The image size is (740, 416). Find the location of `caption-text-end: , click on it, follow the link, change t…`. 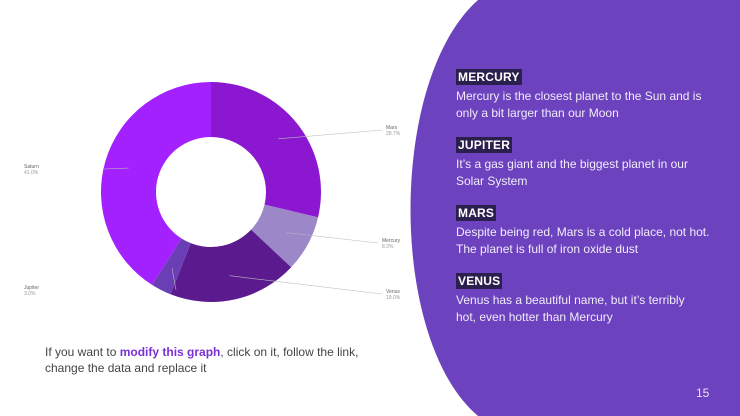

caption-text-end: , click on it, follow the link, change t… is located at coordinates (202, 360).